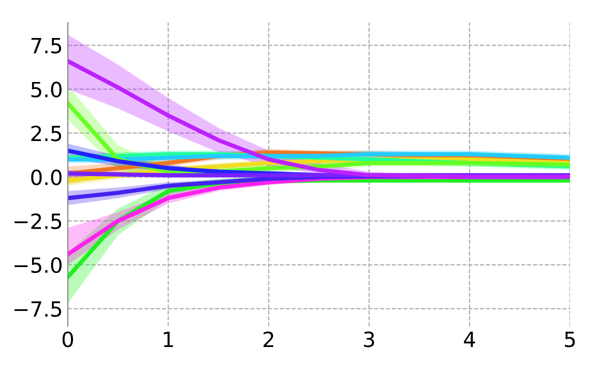 Image resolution: width=600 pixels, height=375 pixels. I want to click on x-tick-label: 2, so click(269, 339).